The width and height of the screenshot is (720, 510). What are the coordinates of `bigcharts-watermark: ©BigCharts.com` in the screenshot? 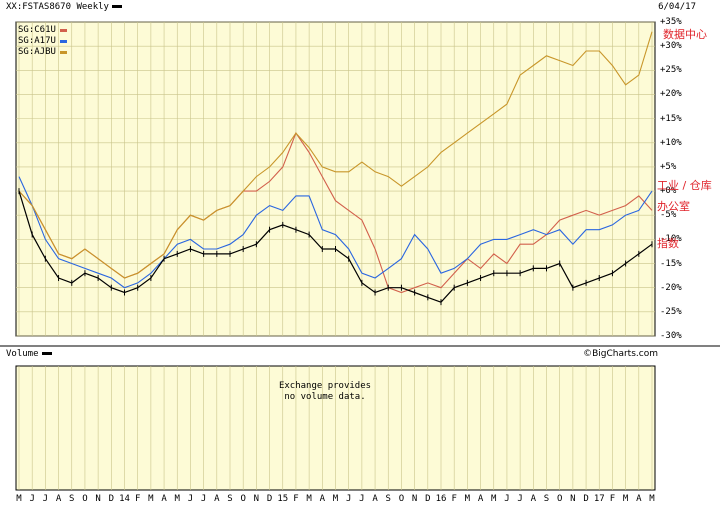 It's located at (620, 354).